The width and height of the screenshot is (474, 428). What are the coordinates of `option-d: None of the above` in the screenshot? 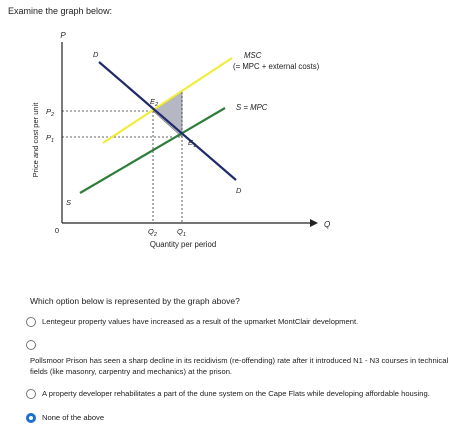 It's located at (65, 417).